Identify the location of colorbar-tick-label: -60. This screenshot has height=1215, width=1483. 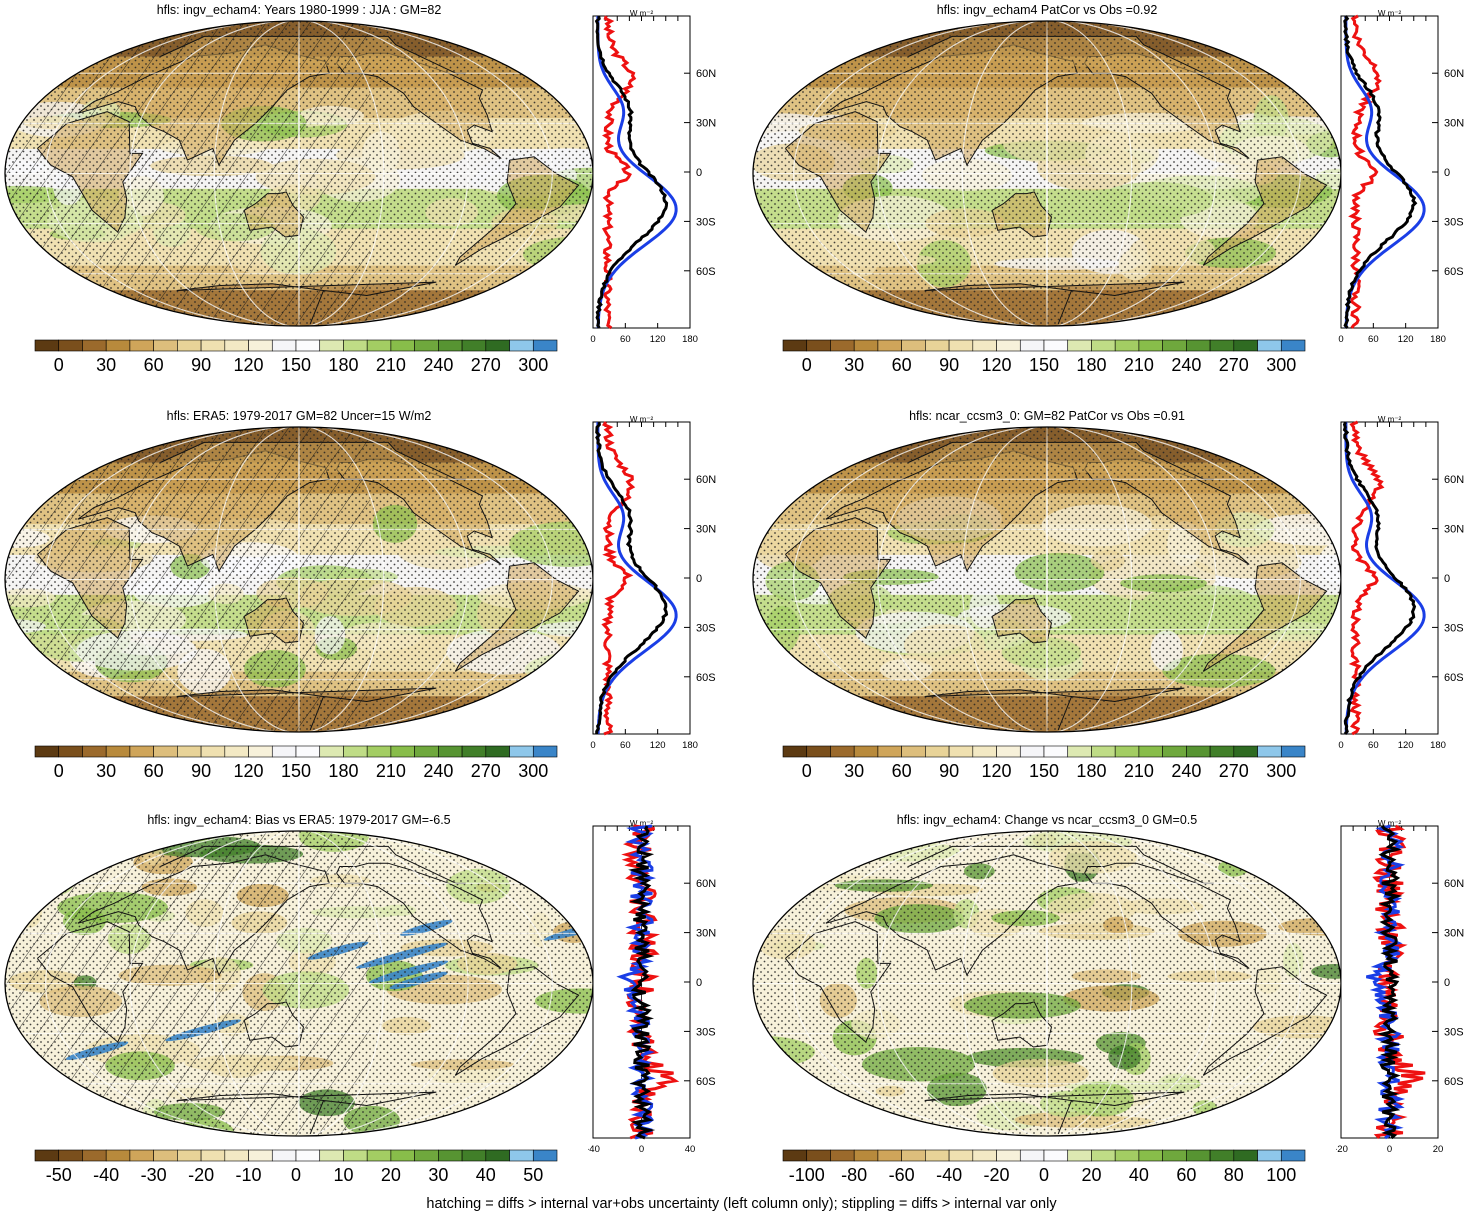
(901, 1175).